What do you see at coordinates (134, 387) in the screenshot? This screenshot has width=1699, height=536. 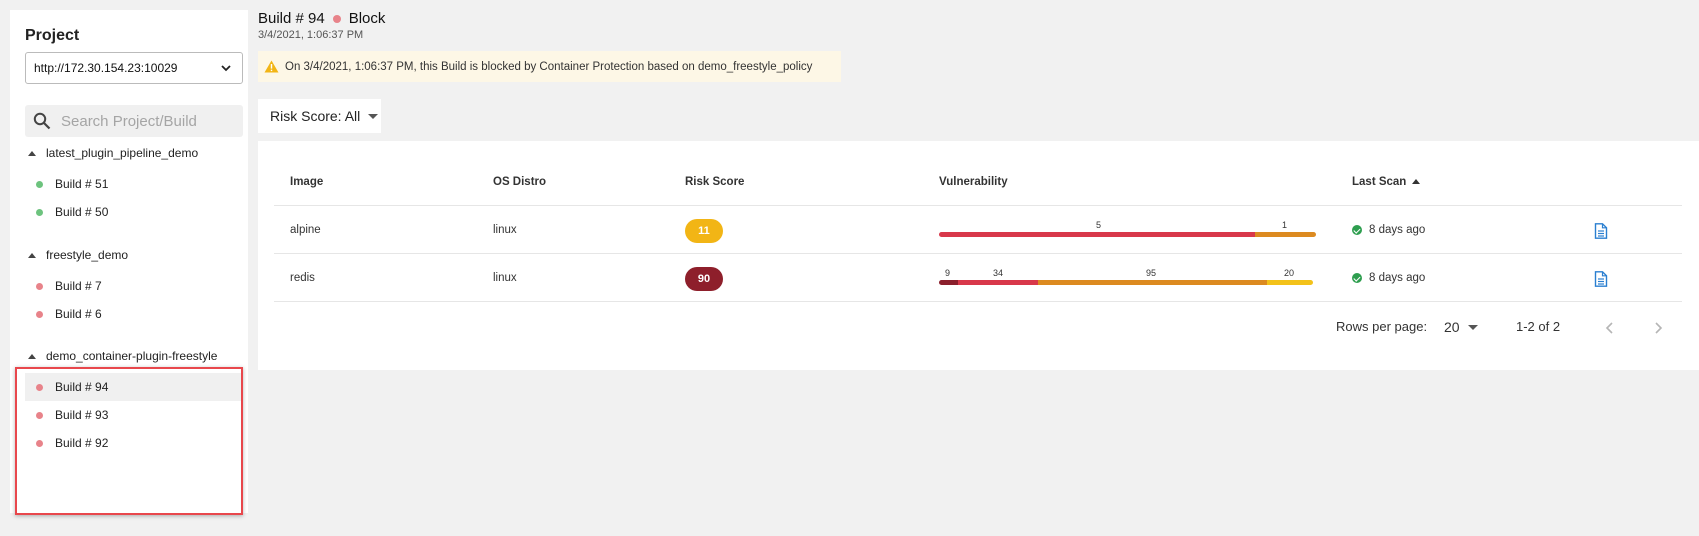 I see `tree-build-item-selected: Build # 94` at bounding box center [134, 387].